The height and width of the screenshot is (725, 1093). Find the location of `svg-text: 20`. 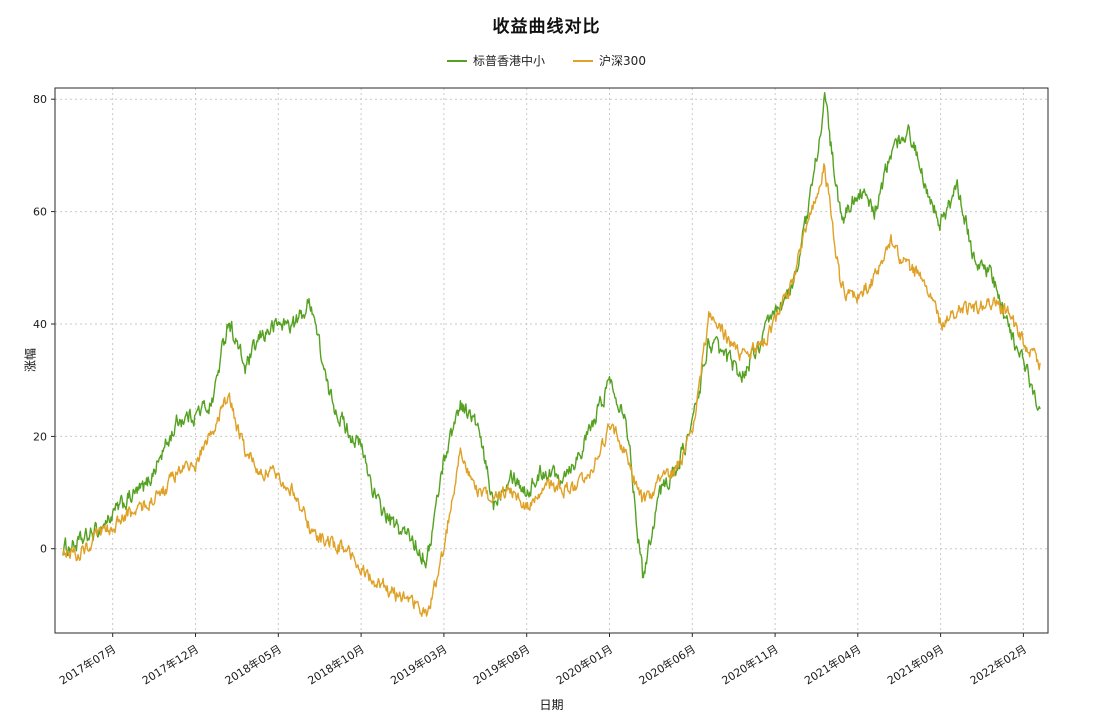

svg-text: 20 is located at coordinates (40, 436).